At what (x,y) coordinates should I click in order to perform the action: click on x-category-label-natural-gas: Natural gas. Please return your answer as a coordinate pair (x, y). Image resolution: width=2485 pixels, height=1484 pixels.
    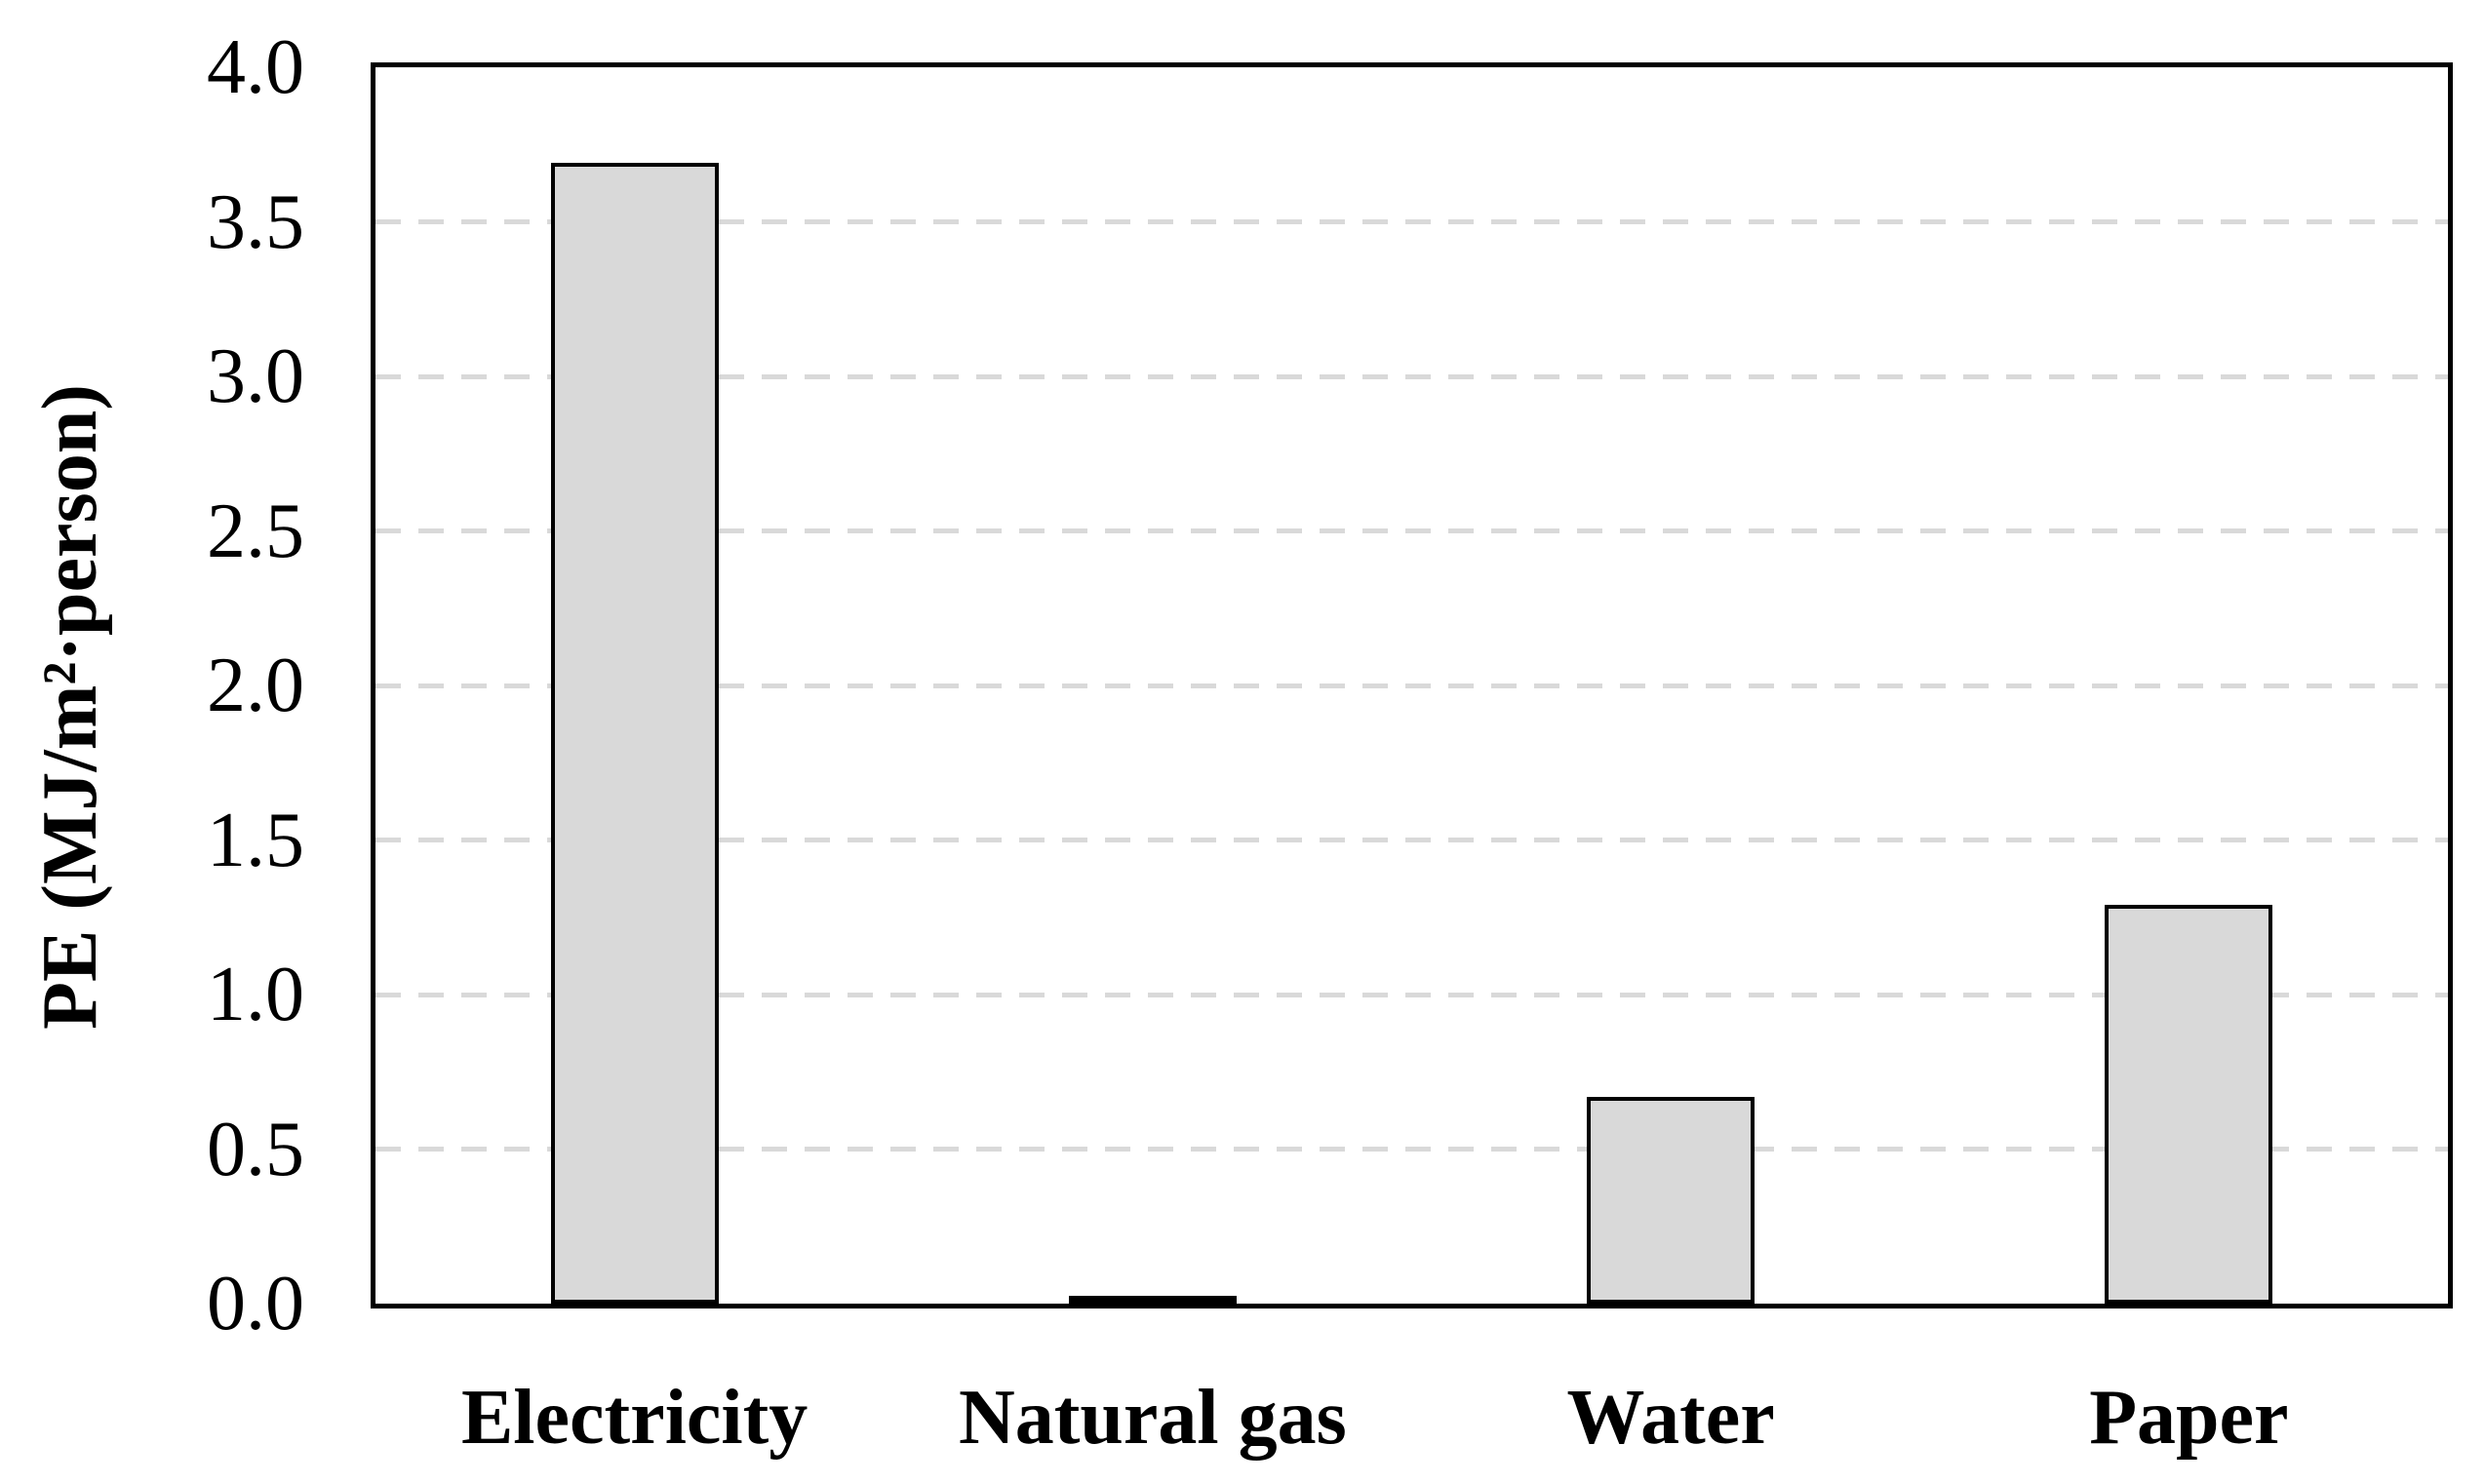
    Looking at the image, I should click on (1152, 1418).